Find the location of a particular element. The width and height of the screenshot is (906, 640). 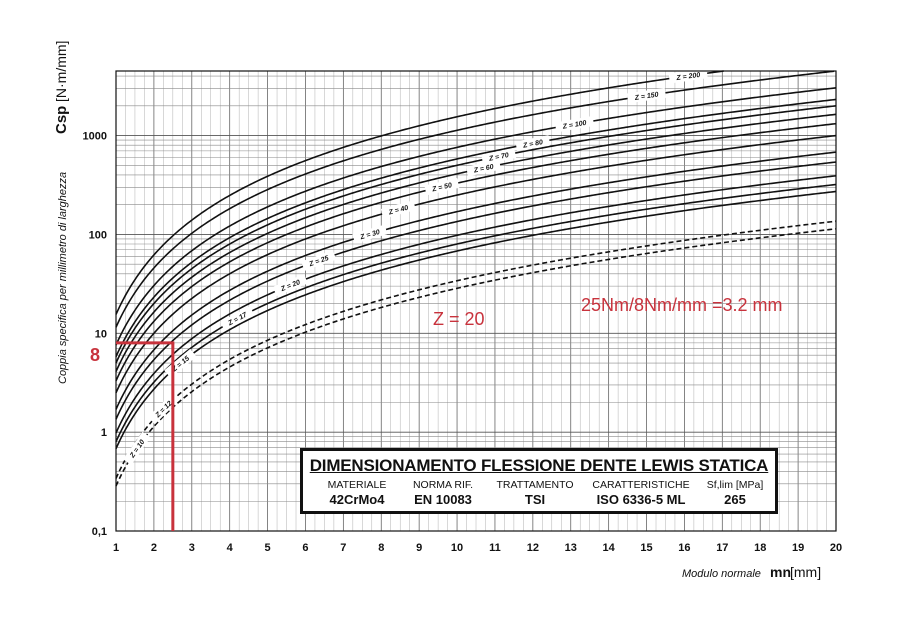

curve-label-text: Z = 60 is located at coordinates (483, 169).